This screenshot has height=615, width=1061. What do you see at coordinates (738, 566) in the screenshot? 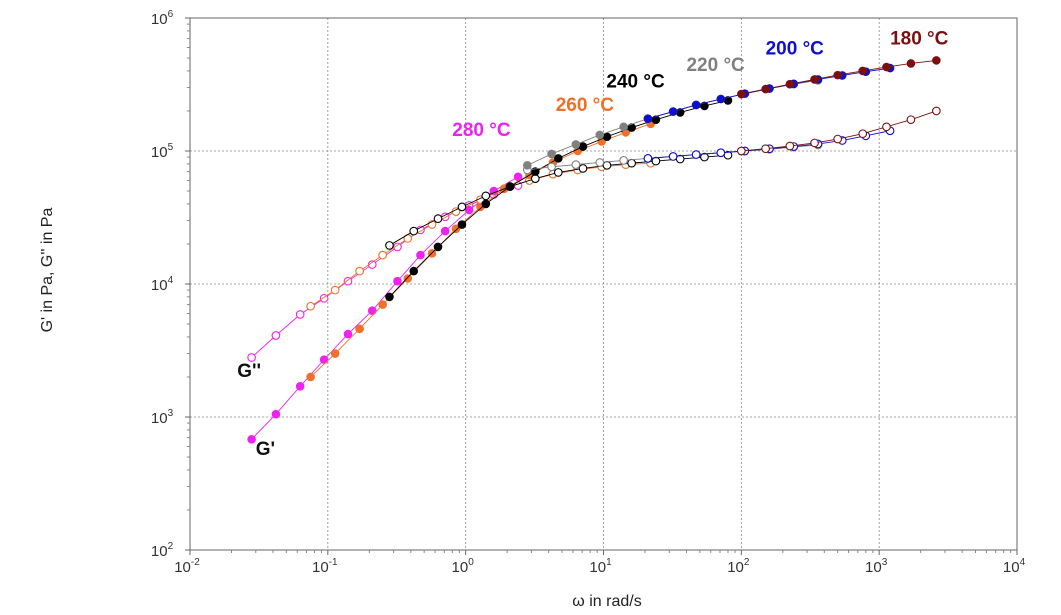
I see `x-tick-label: 10²` at bounding box center [738, 566].